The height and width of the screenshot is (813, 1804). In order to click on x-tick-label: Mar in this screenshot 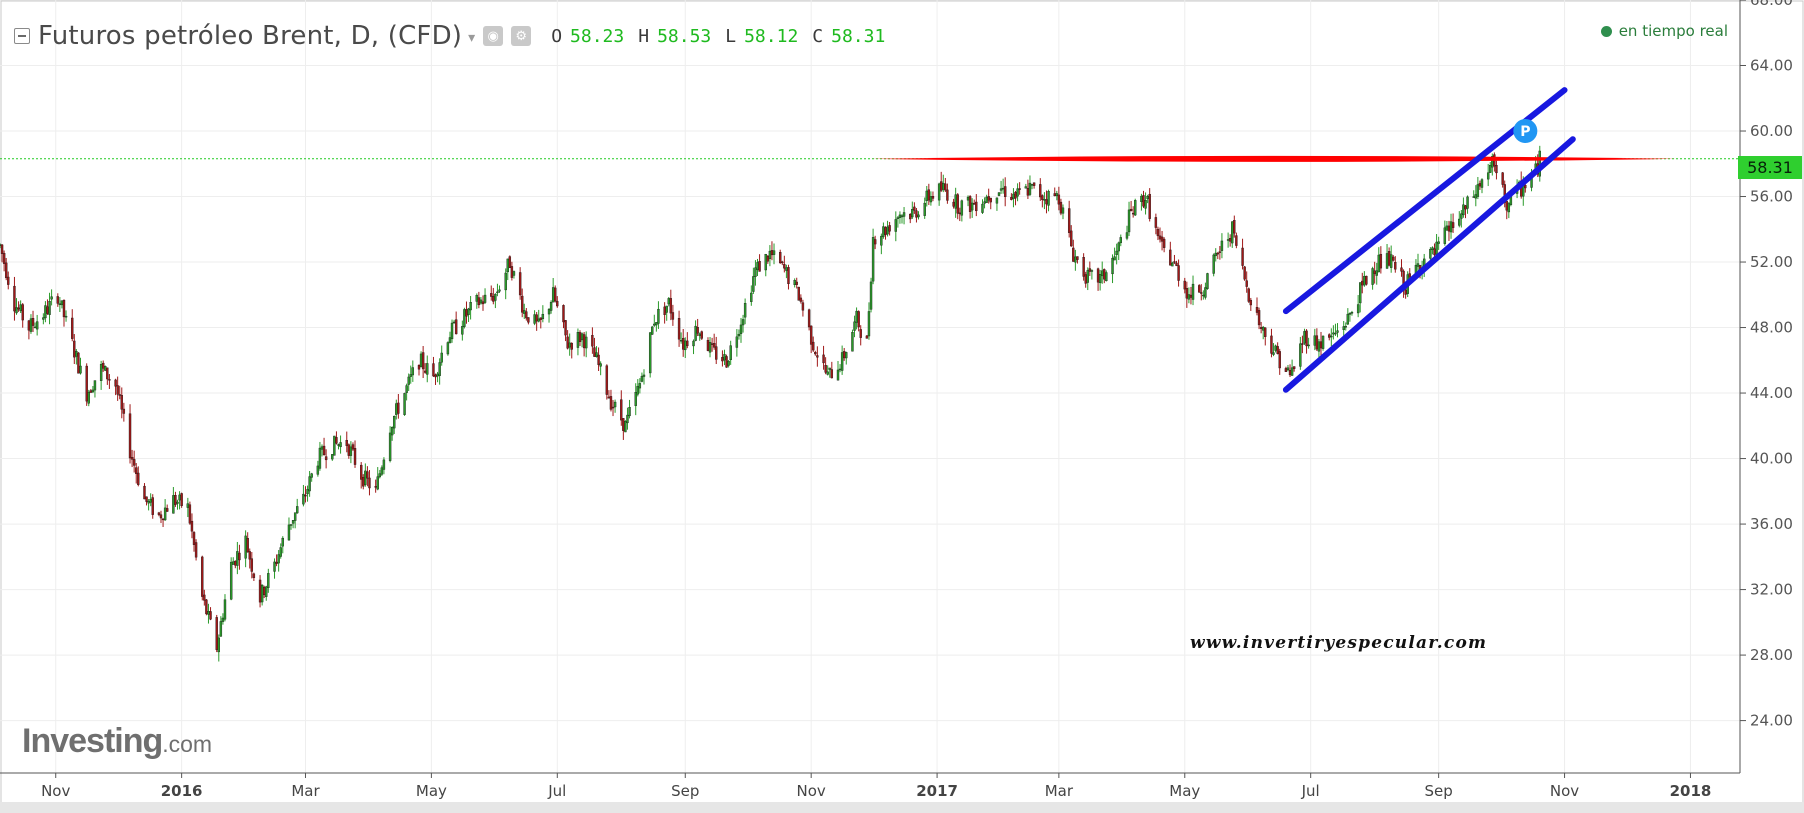, I will do `click(1059, 791)`.